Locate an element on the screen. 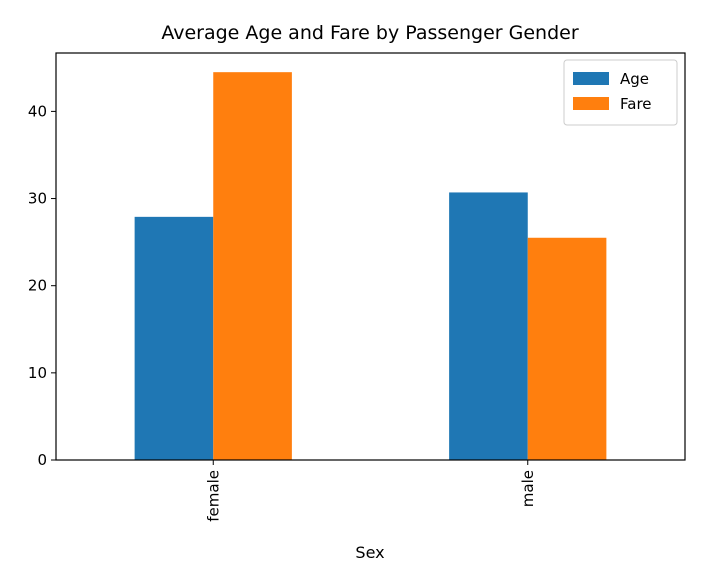 The height and width of the screenshot is (586, 716). x-axis-label: Sex is located at coordinates (369, 552).